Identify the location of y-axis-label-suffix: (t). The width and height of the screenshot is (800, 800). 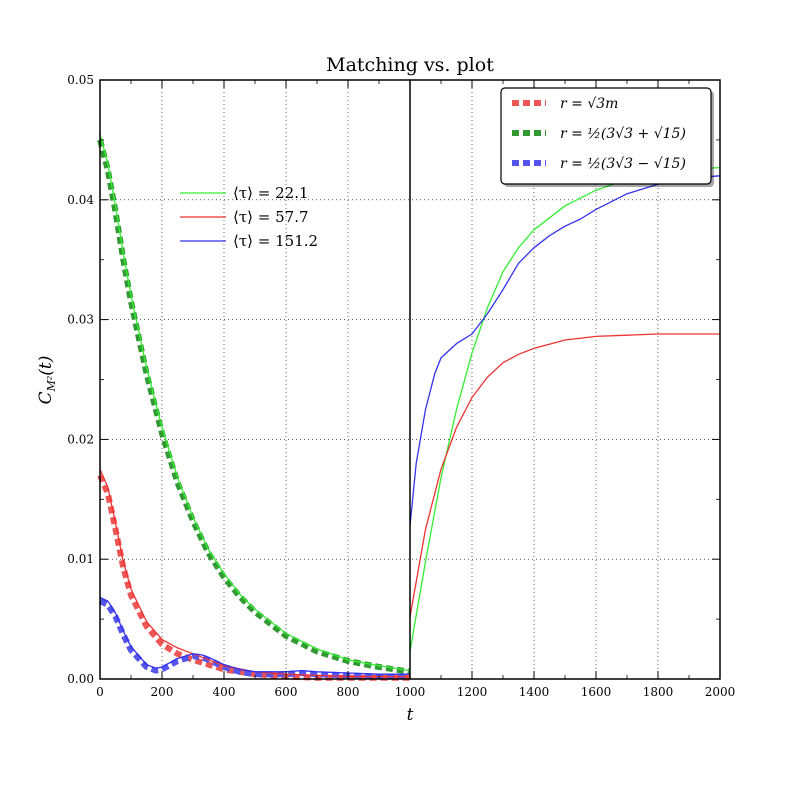
(46, 366).